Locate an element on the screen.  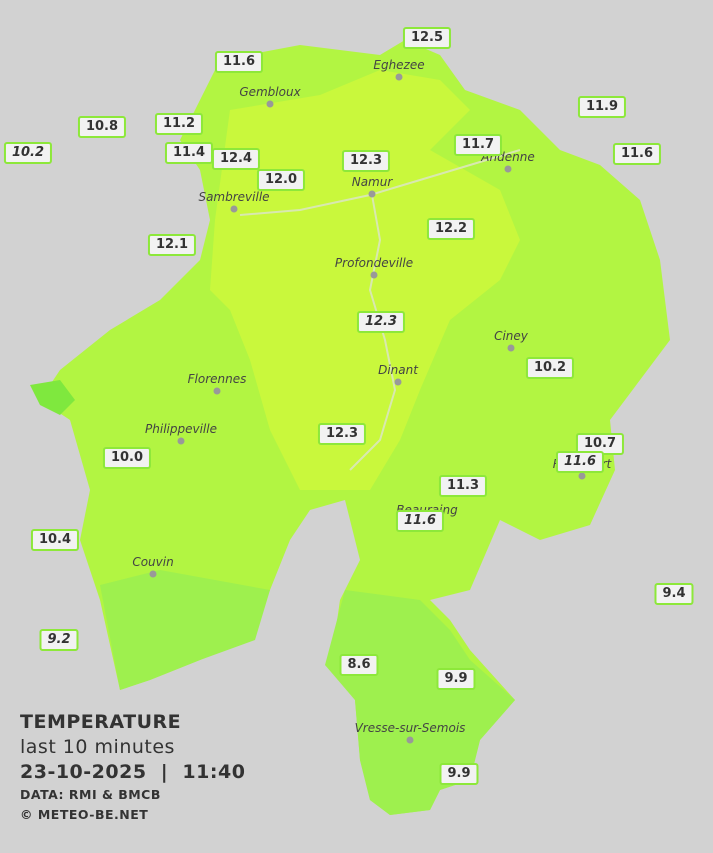
legend-title: TEMPERATURE is located at coordinates (101, 722).